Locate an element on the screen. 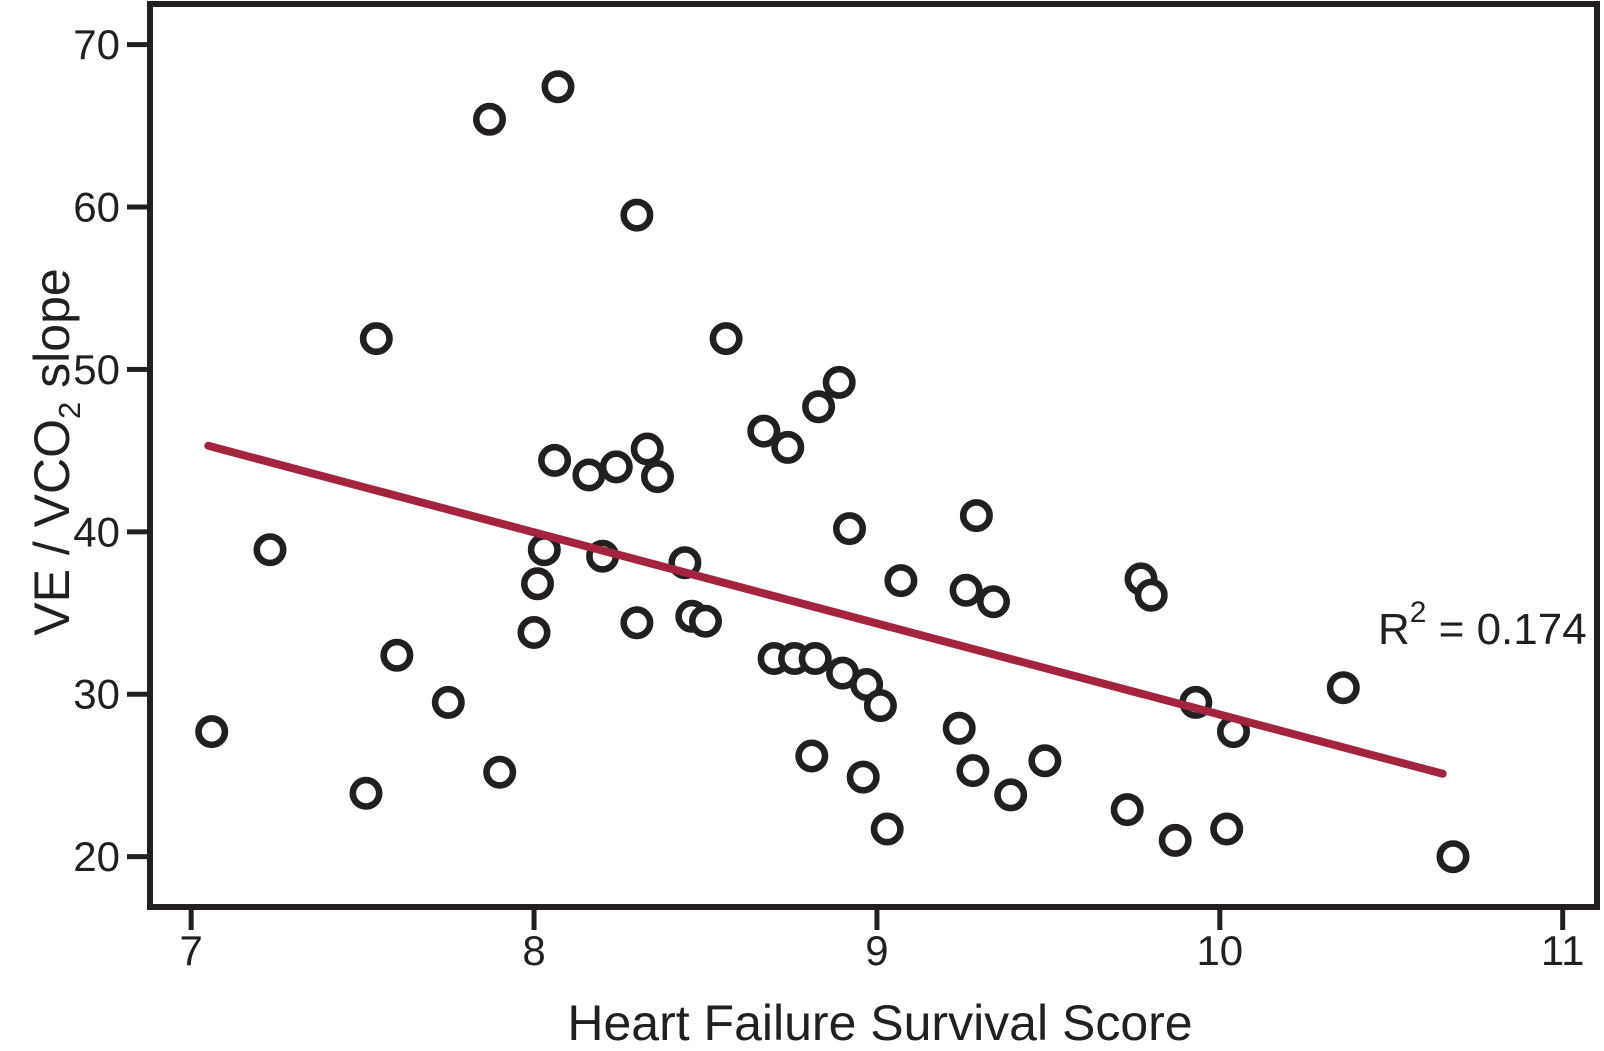 This screenshot has width=1604, height=1051. plot-border-top is located at coordinates (873, 4).